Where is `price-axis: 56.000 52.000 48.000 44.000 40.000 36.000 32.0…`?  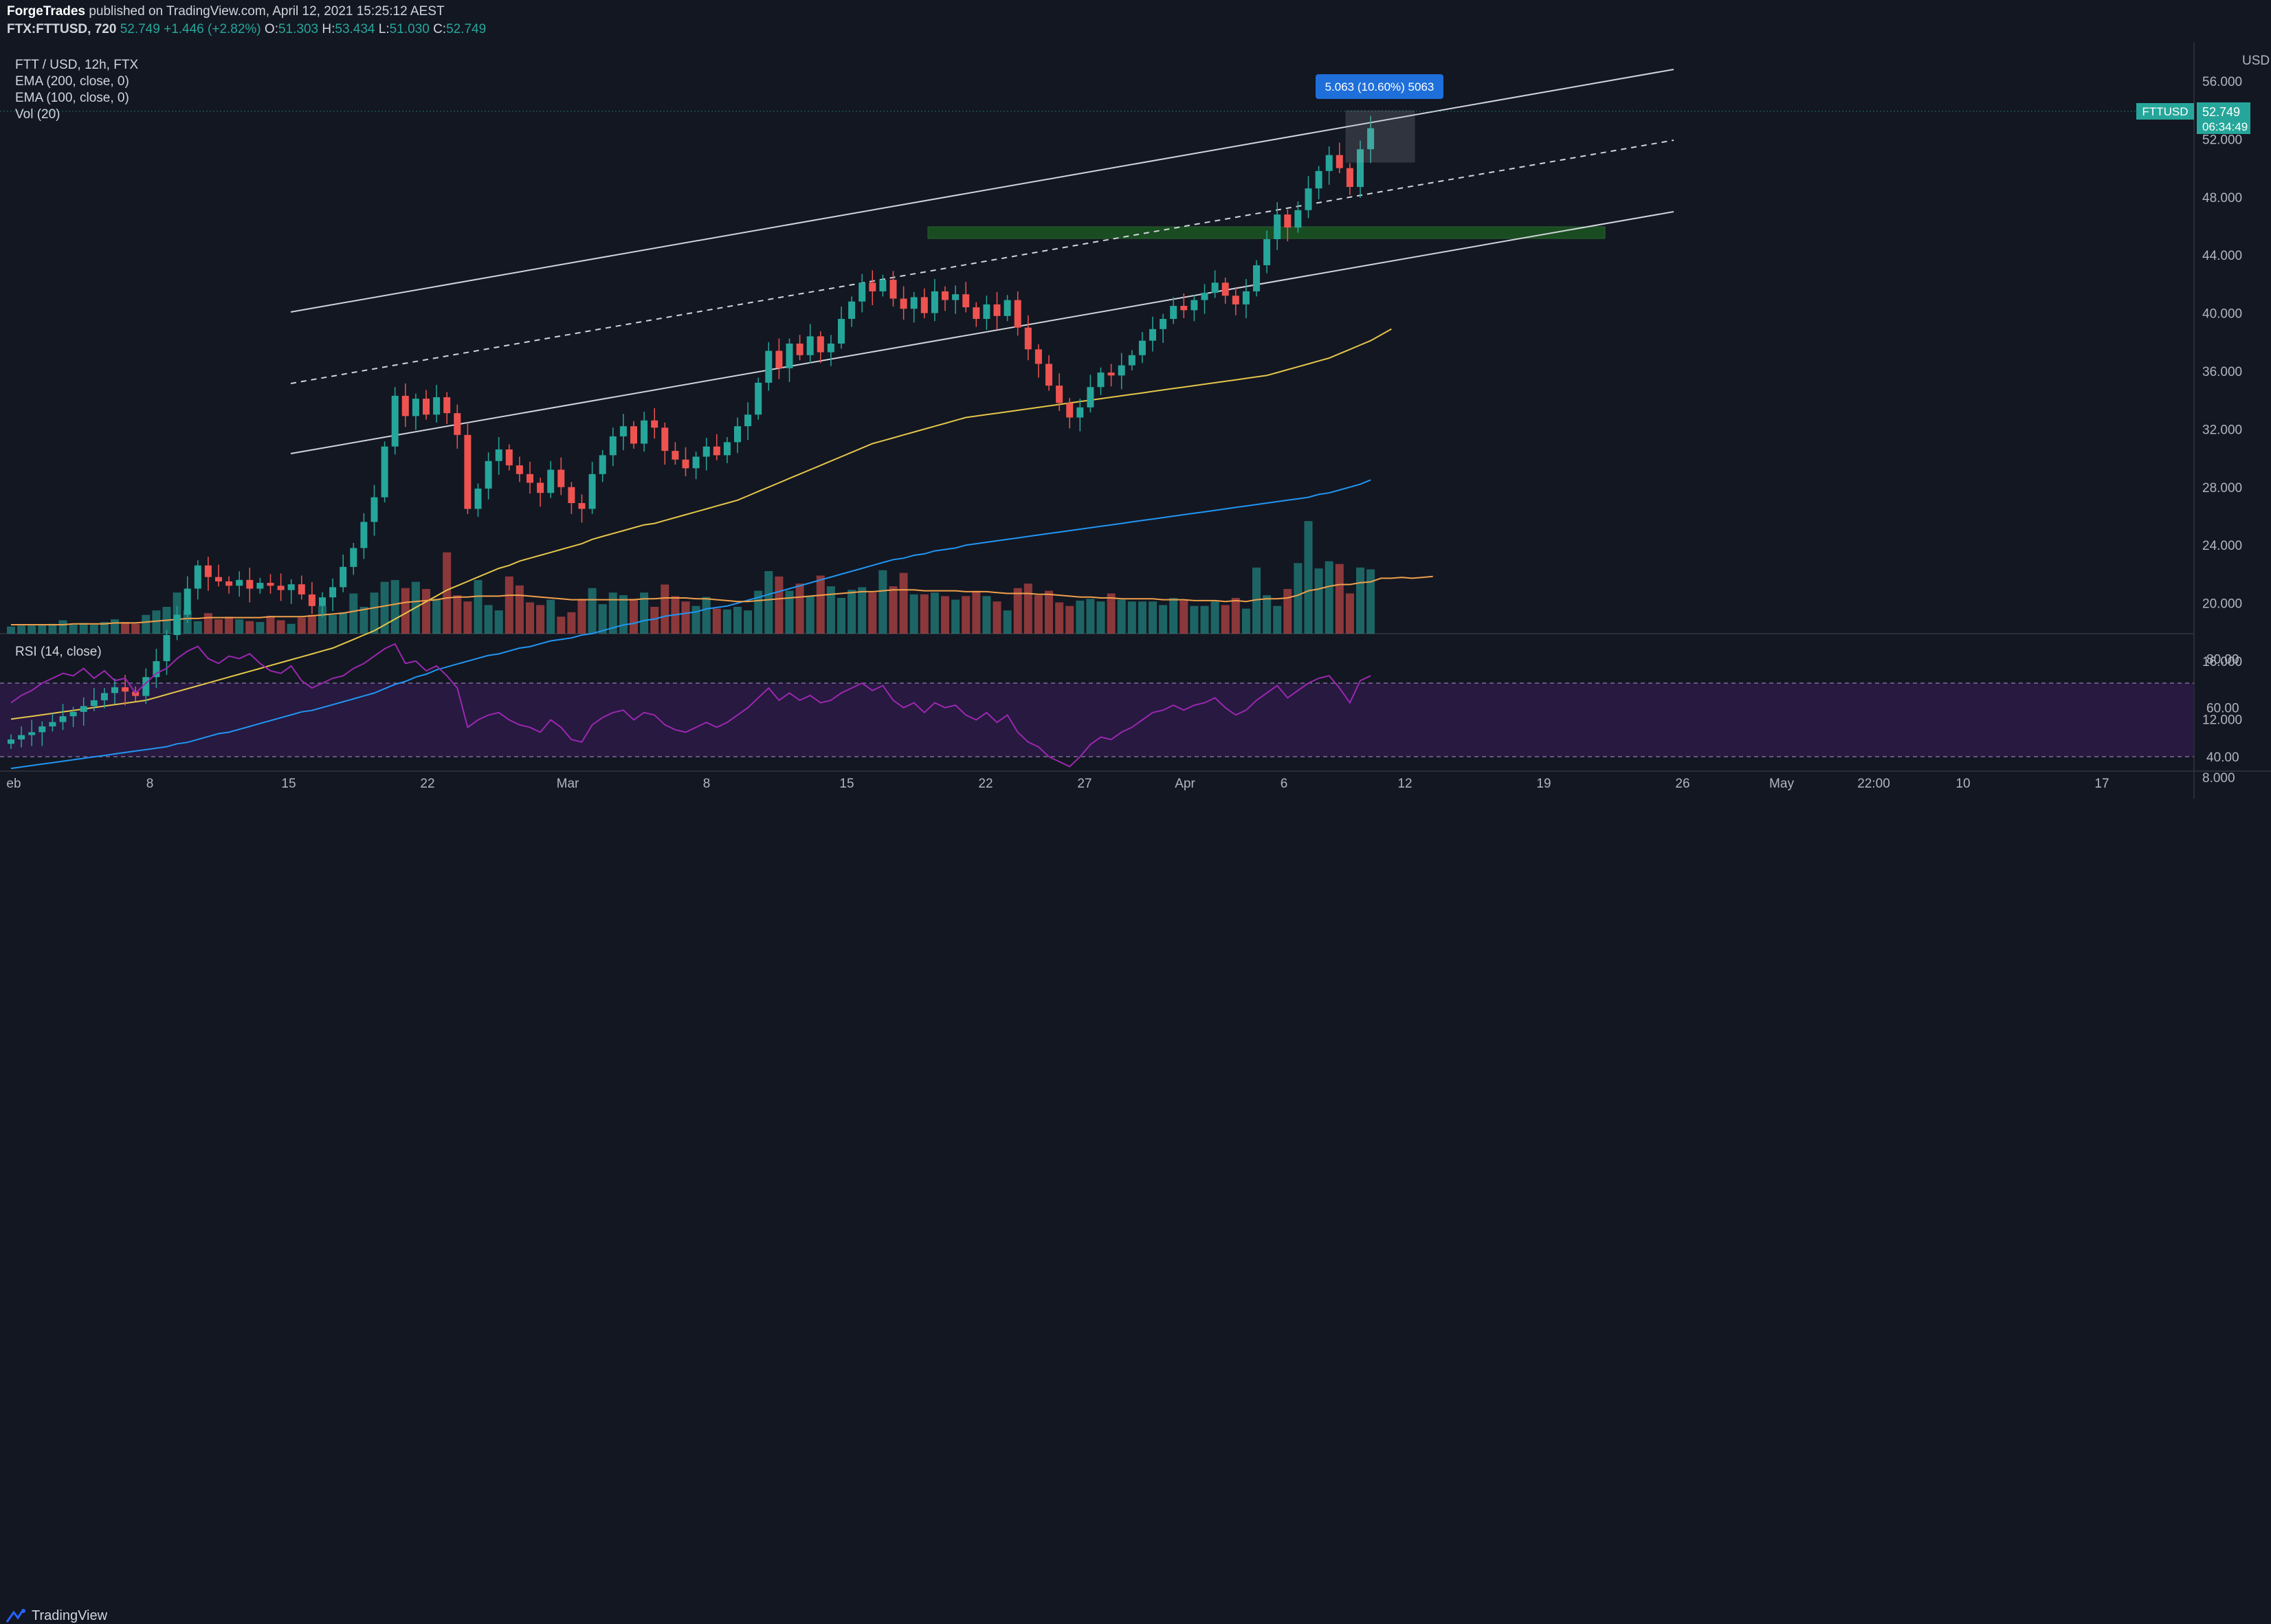
price-axis: 56.000 52.000 48.000 44.000 40.000 36.000 32.0… is located at coordinates (2222, 437).